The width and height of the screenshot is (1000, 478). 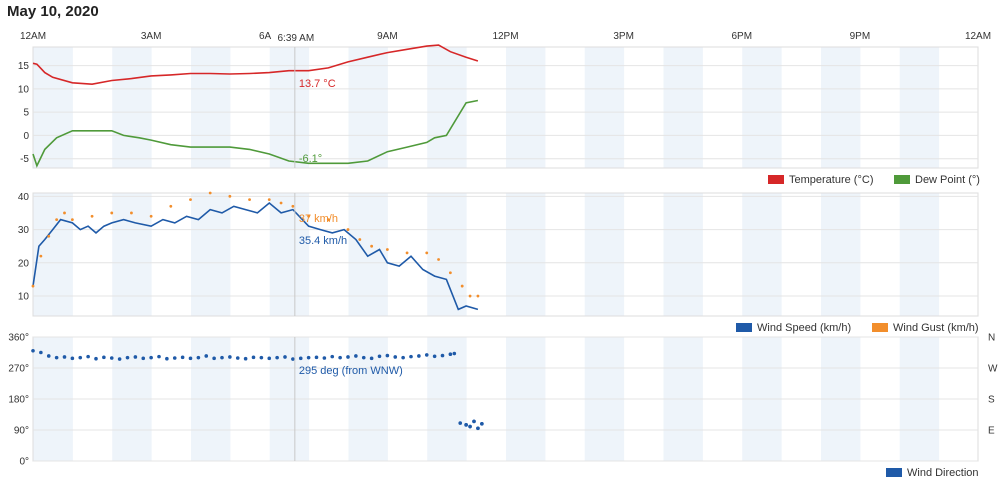 What do you see at coordinates (295, 38) in the screenshot?
I see `crosshair-time-label: 6:39 AM` at bounding box center [295, 38].